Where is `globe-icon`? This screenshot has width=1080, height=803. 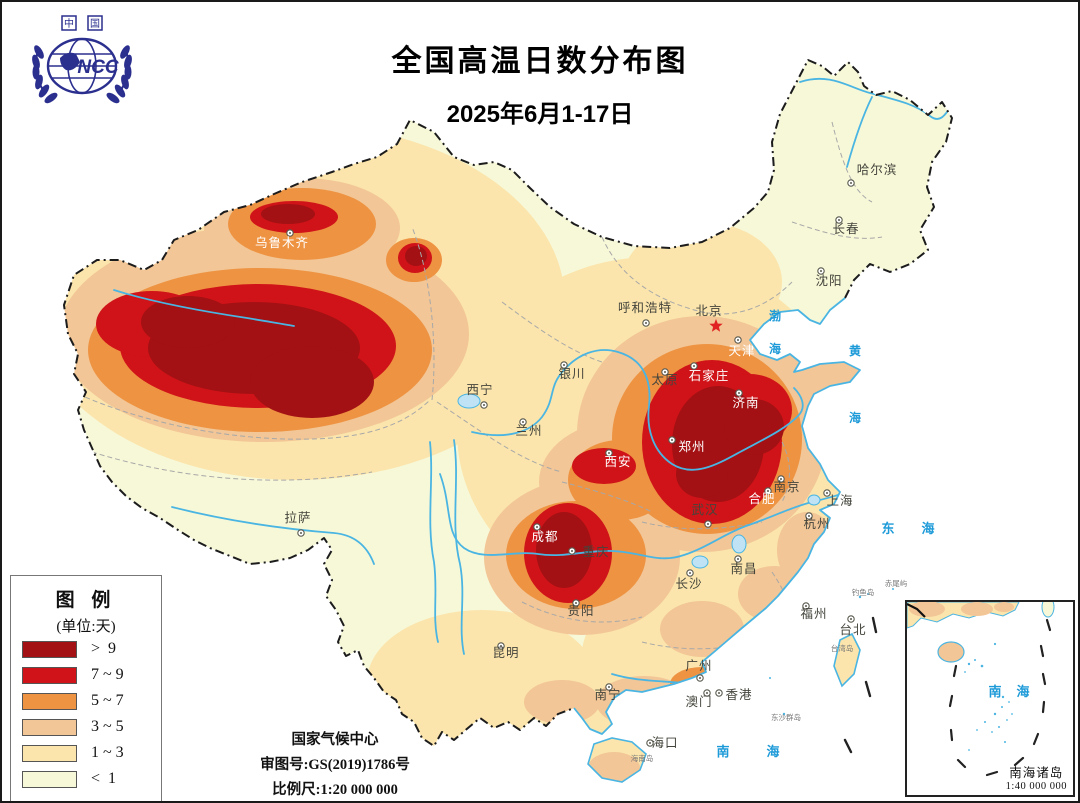
globe-icon is located at coordinates (82, 66).